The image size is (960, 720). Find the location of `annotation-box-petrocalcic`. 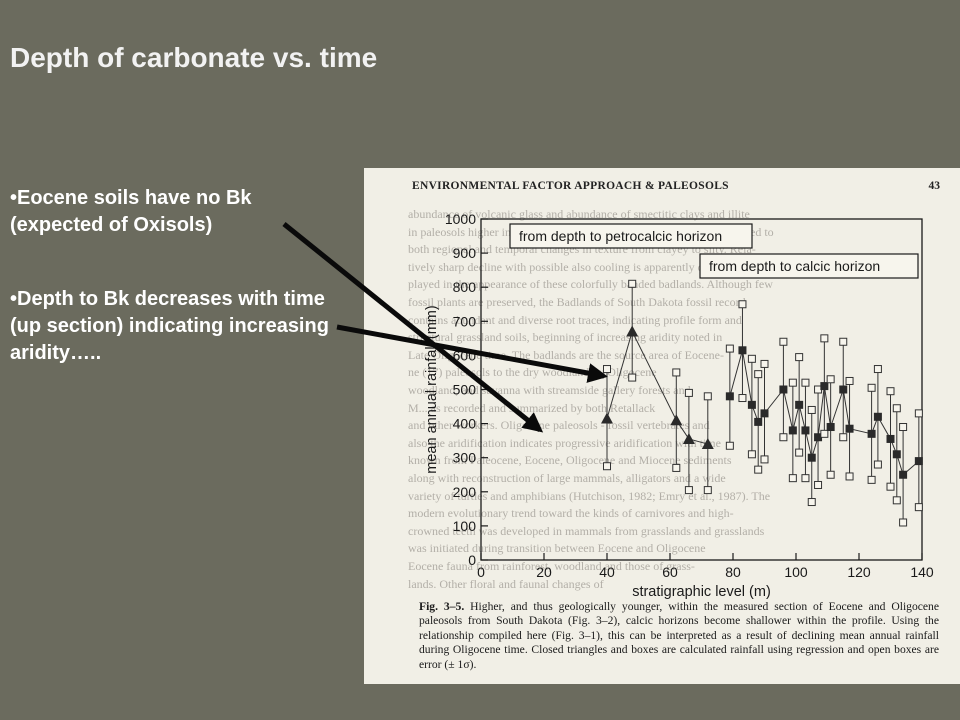

annotation-box-petrocalcic is located at coordinates (631, 236).